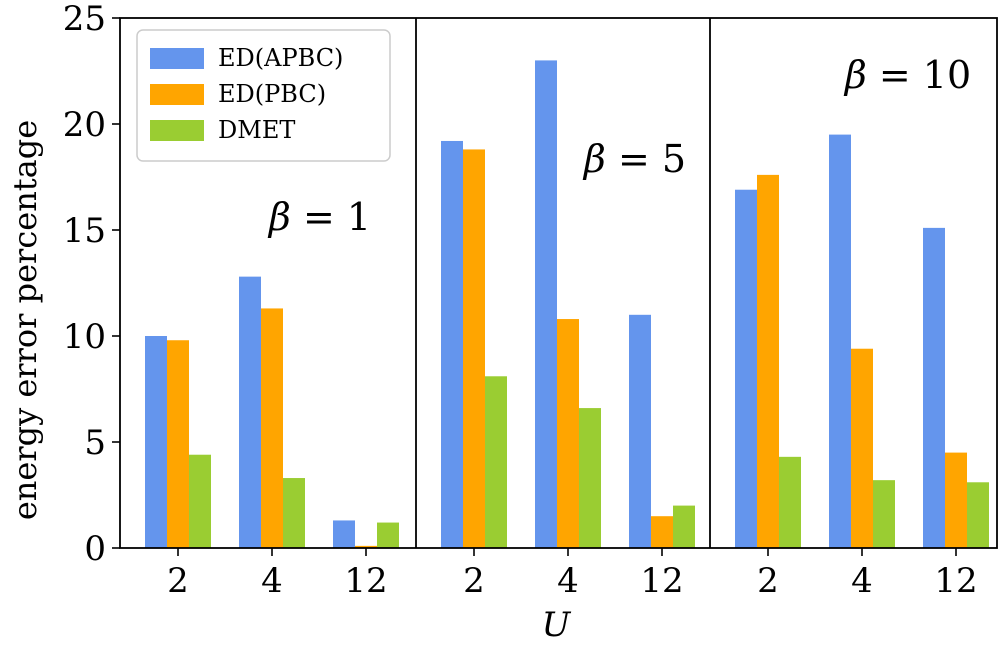 This screenshot has height=651, width=998. What do you see at coordinates (919, 75) in the screenshot?
I see `annotation-value: = 10` at bounding box center [919, 75].